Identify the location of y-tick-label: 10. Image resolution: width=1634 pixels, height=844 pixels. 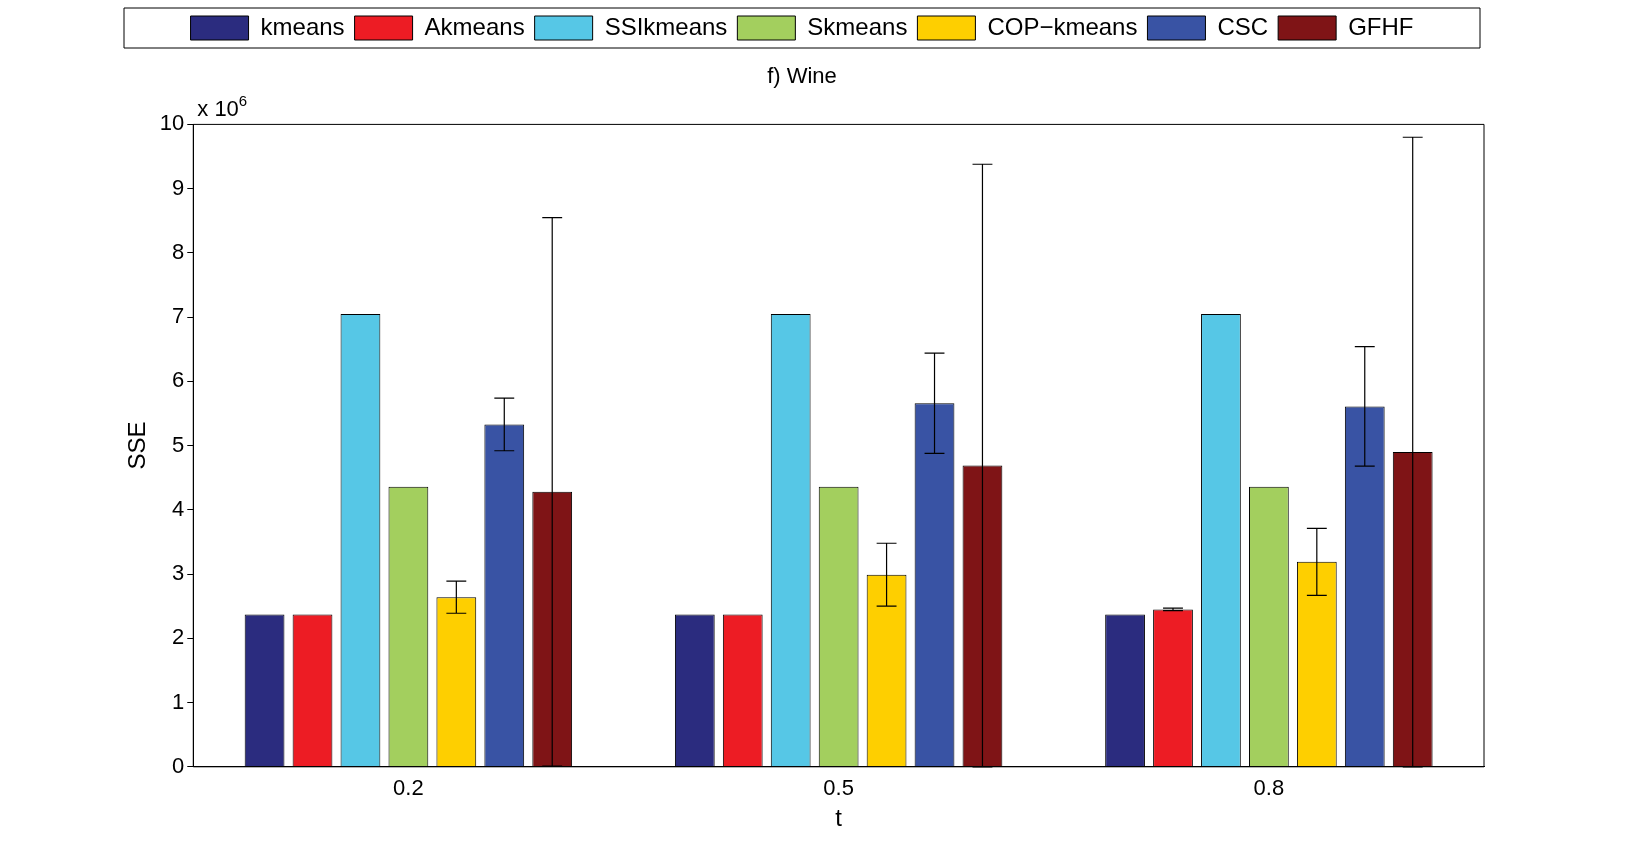
(172, 123).